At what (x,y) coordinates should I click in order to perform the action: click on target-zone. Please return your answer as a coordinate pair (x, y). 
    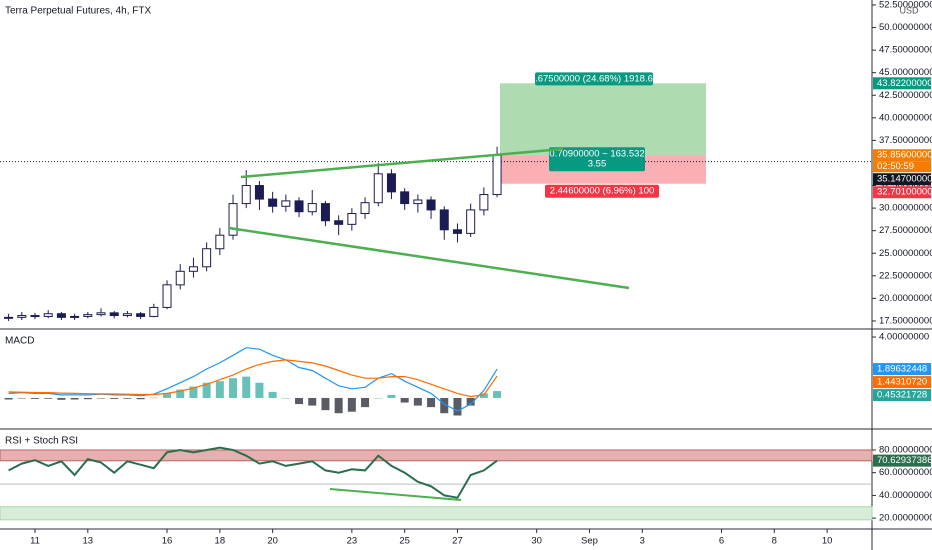
    Looking at the image, I should click on (603, 119).